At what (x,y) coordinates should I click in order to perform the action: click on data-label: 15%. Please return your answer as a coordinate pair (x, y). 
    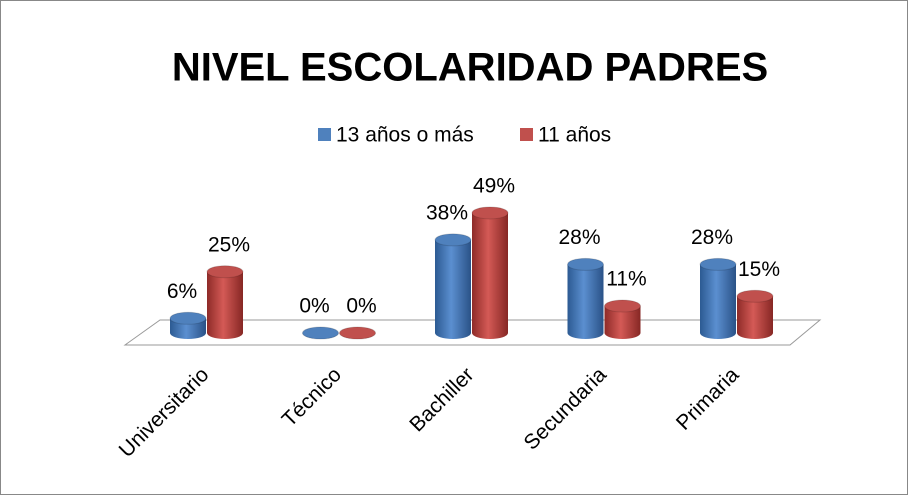
    Looking at the image, I should click on (759, 269).